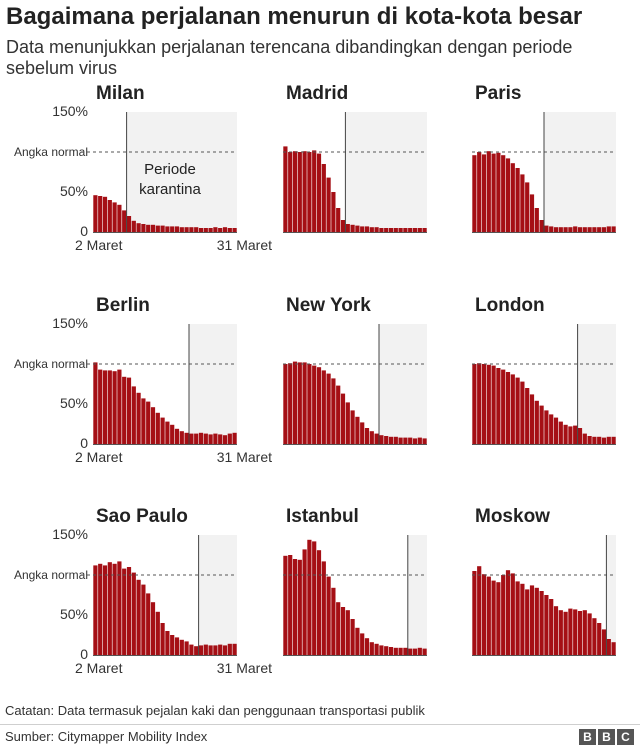  What do you see at coordinates (99, 668) in the screenshot?
I see `x-tick-label: 2 Maret` at bounding box center [99, 668].